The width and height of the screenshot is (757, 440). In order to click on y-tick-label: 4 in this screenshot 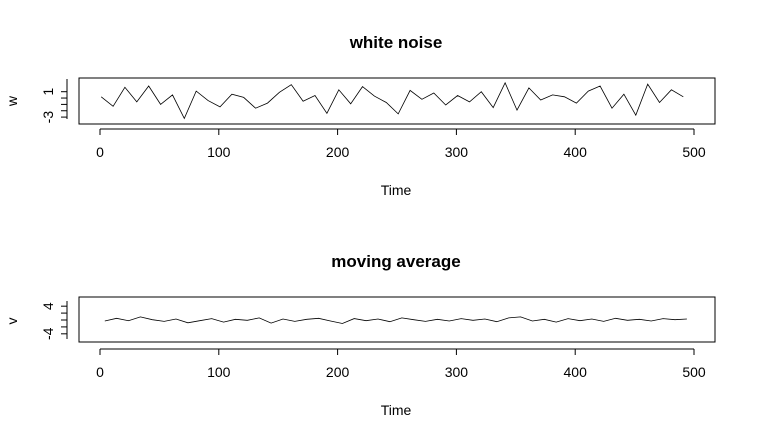, I will do `click(48, 306)`.